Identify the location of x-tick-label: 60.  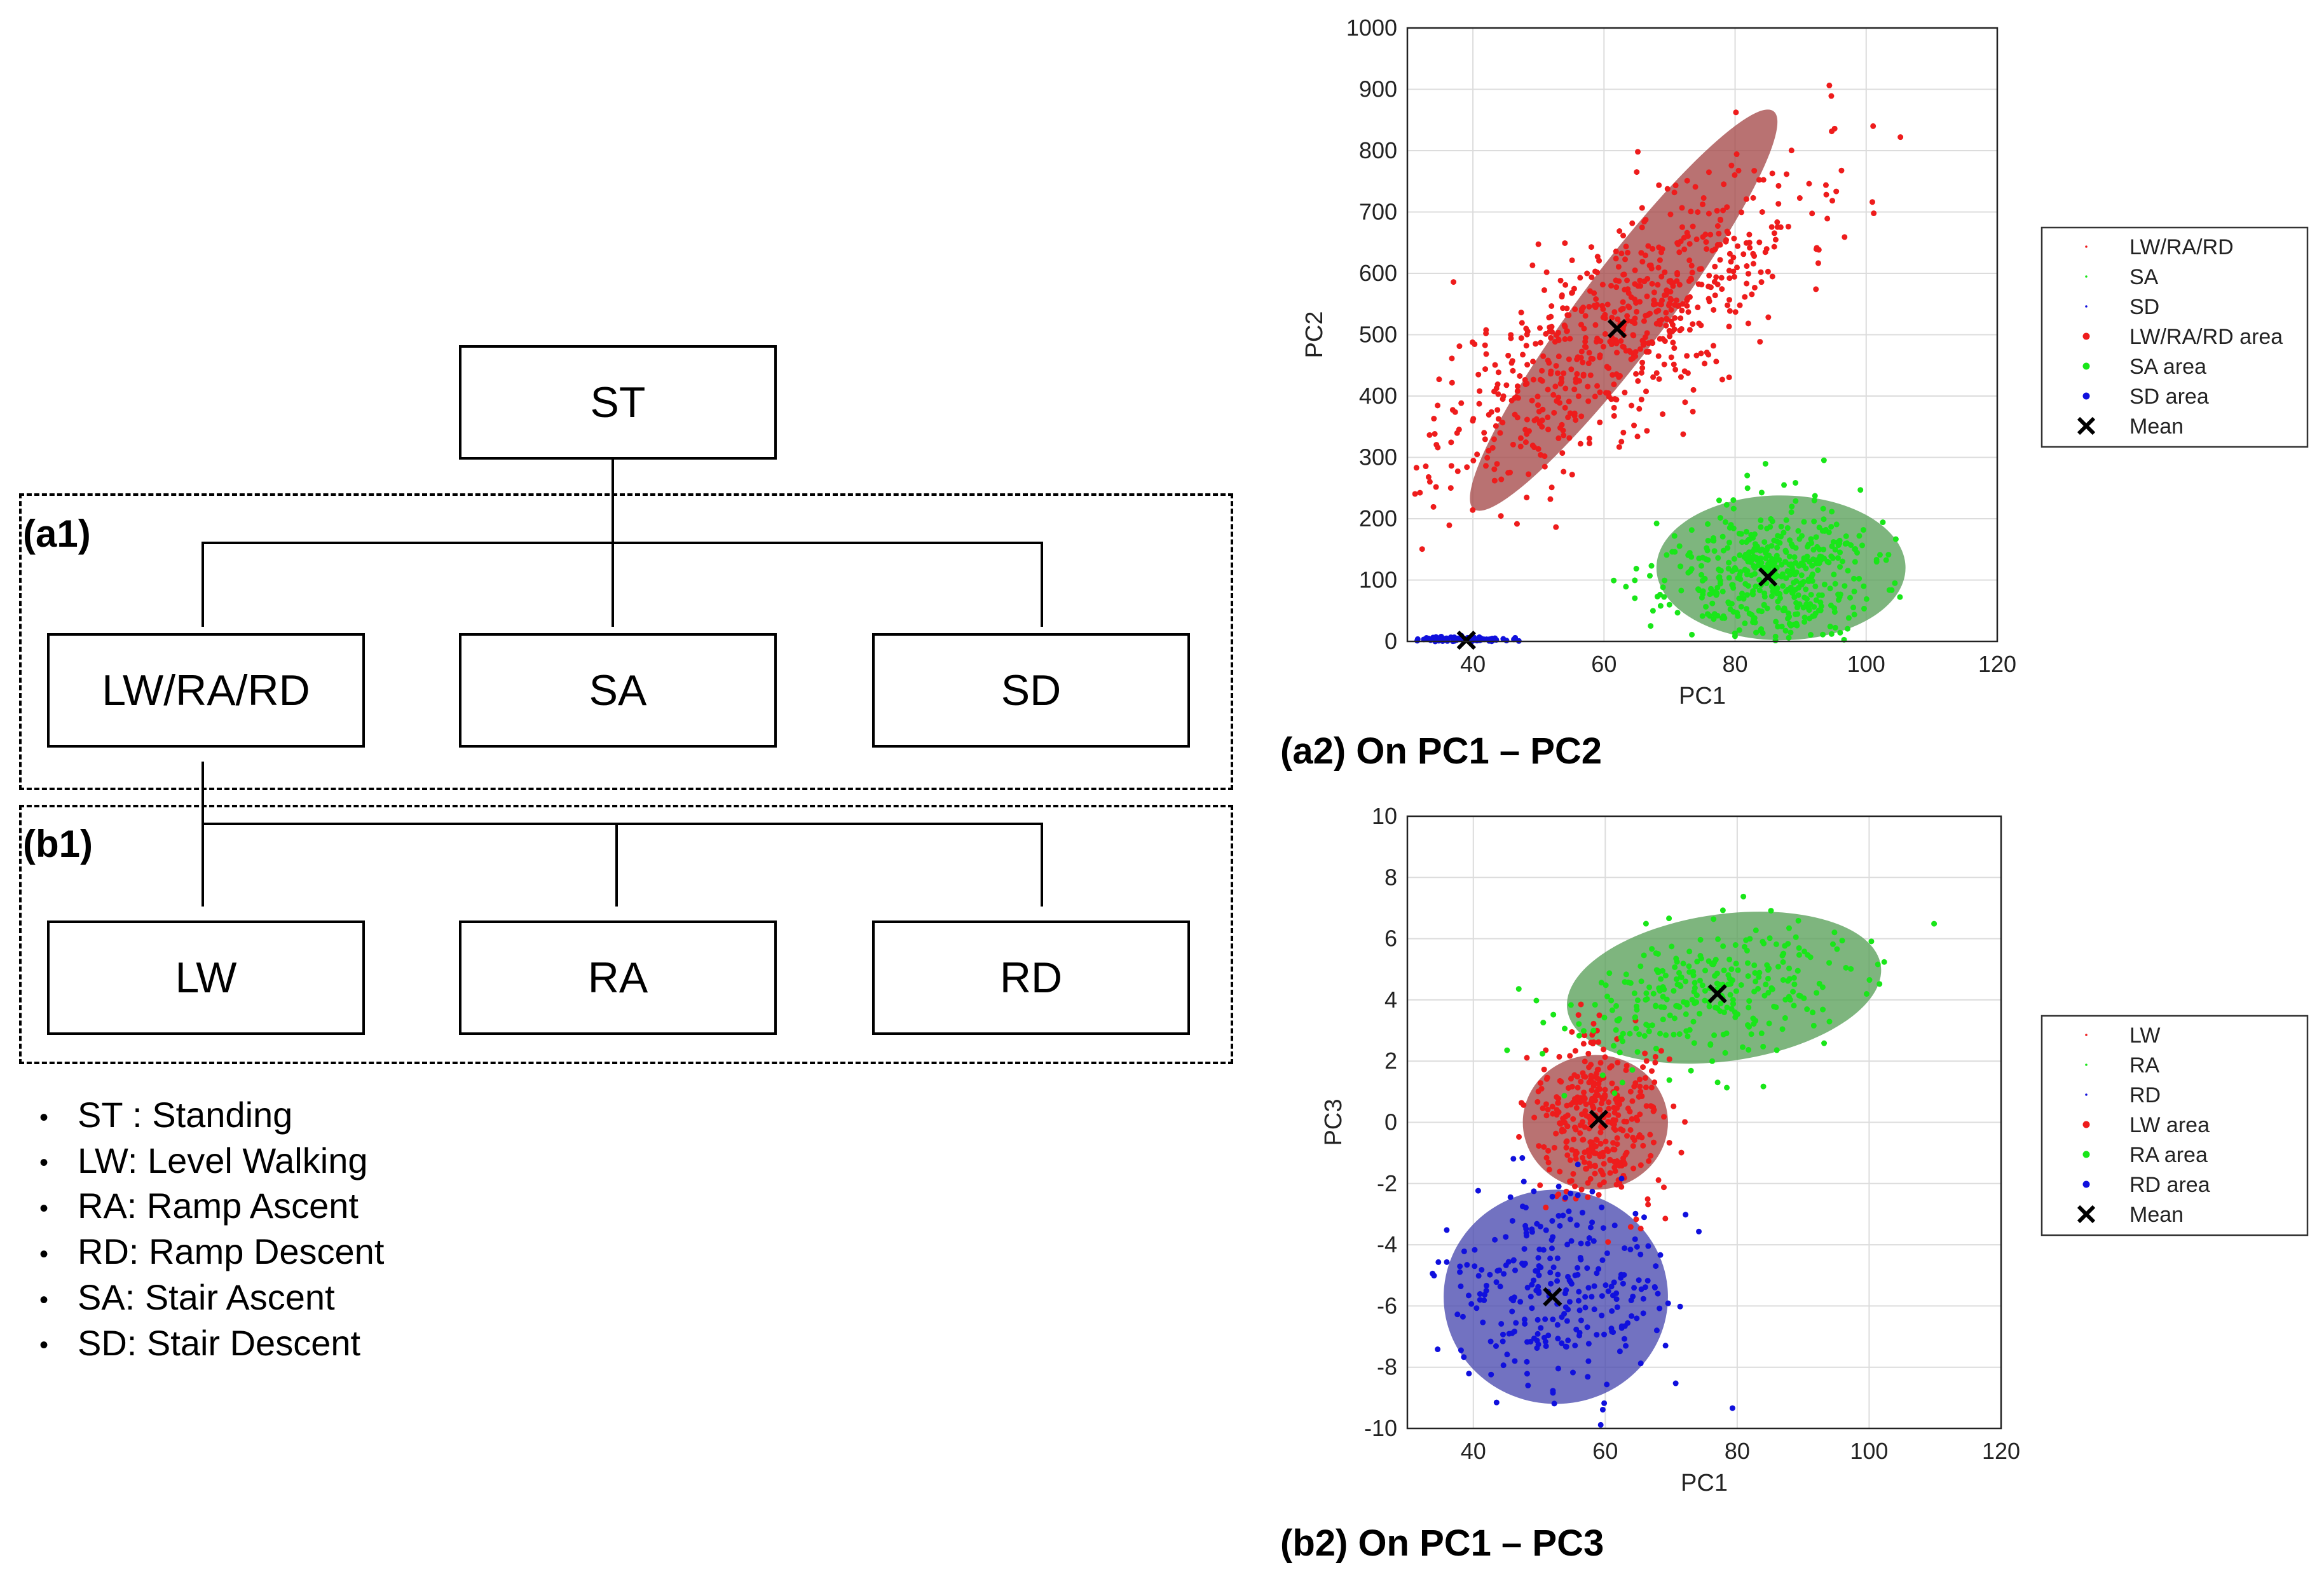
(1605, 1451).